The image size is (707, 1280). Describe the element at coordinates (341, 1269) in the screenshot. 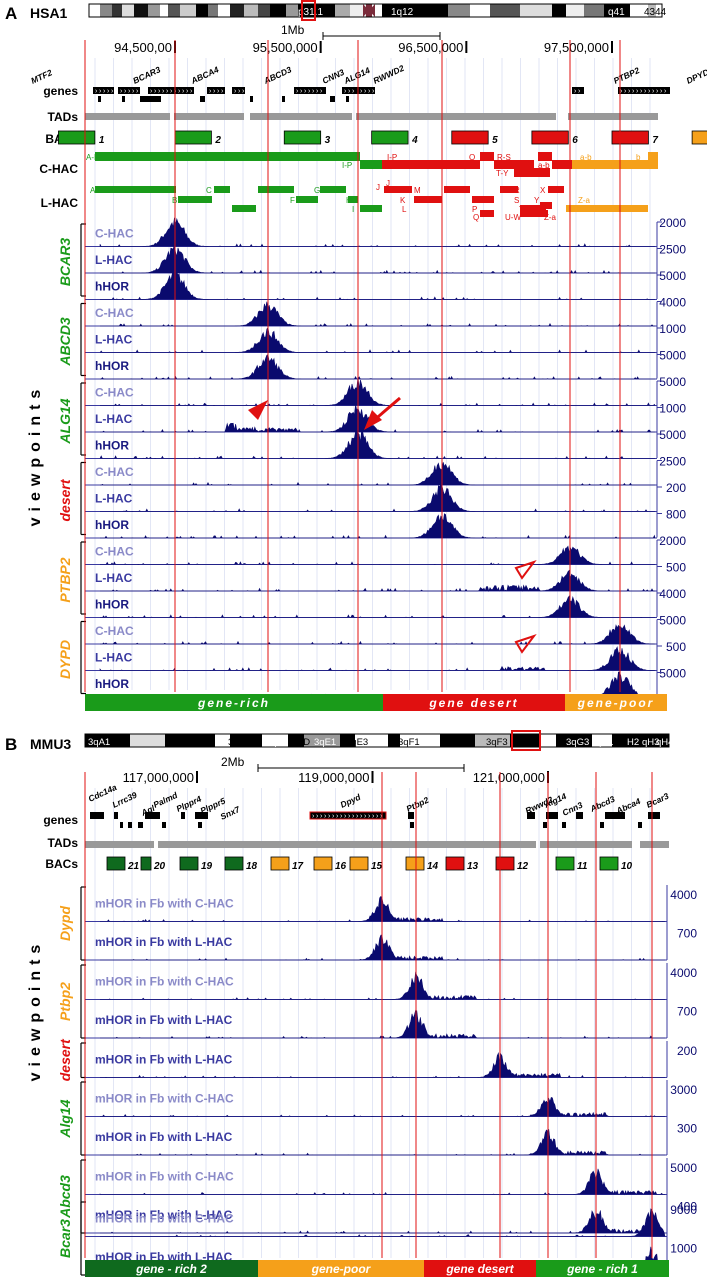

I see `domain-b-label: gene-poor` at that location.